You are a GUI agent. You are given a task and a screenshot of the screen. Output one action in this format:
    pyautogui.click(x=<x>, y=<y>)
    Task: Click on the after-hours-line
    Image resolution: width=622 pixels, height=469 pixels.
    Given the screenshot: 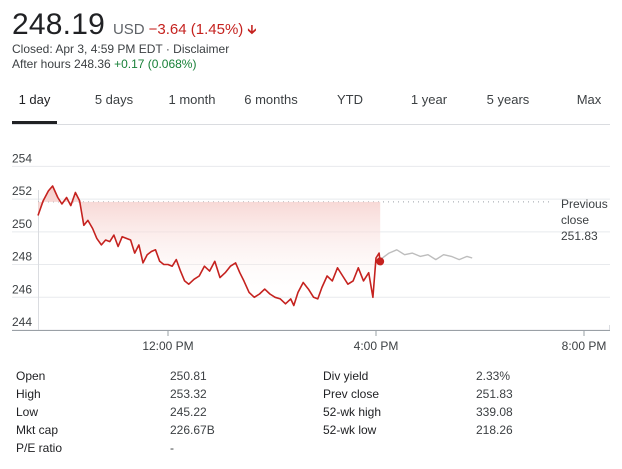 What is the action you would take?
    pyautogui.click(x=426, y=255)
    